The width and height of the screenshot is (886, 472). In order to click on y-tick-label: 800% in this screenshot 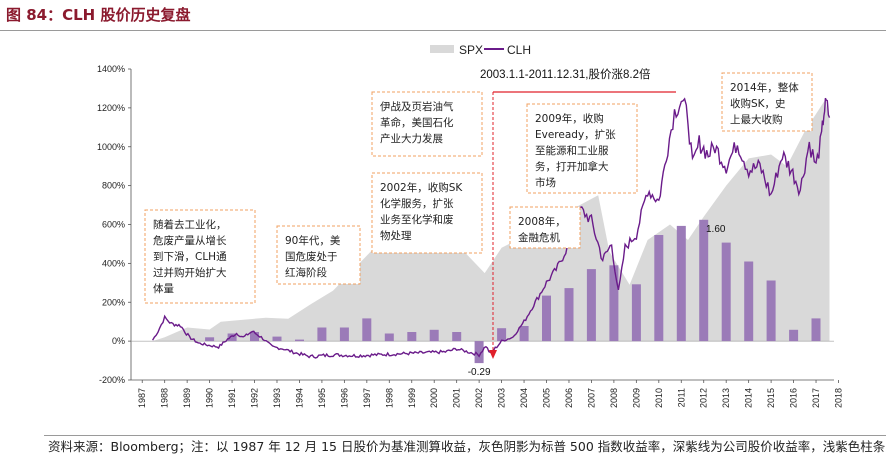, I will do `click(113, 186)`.